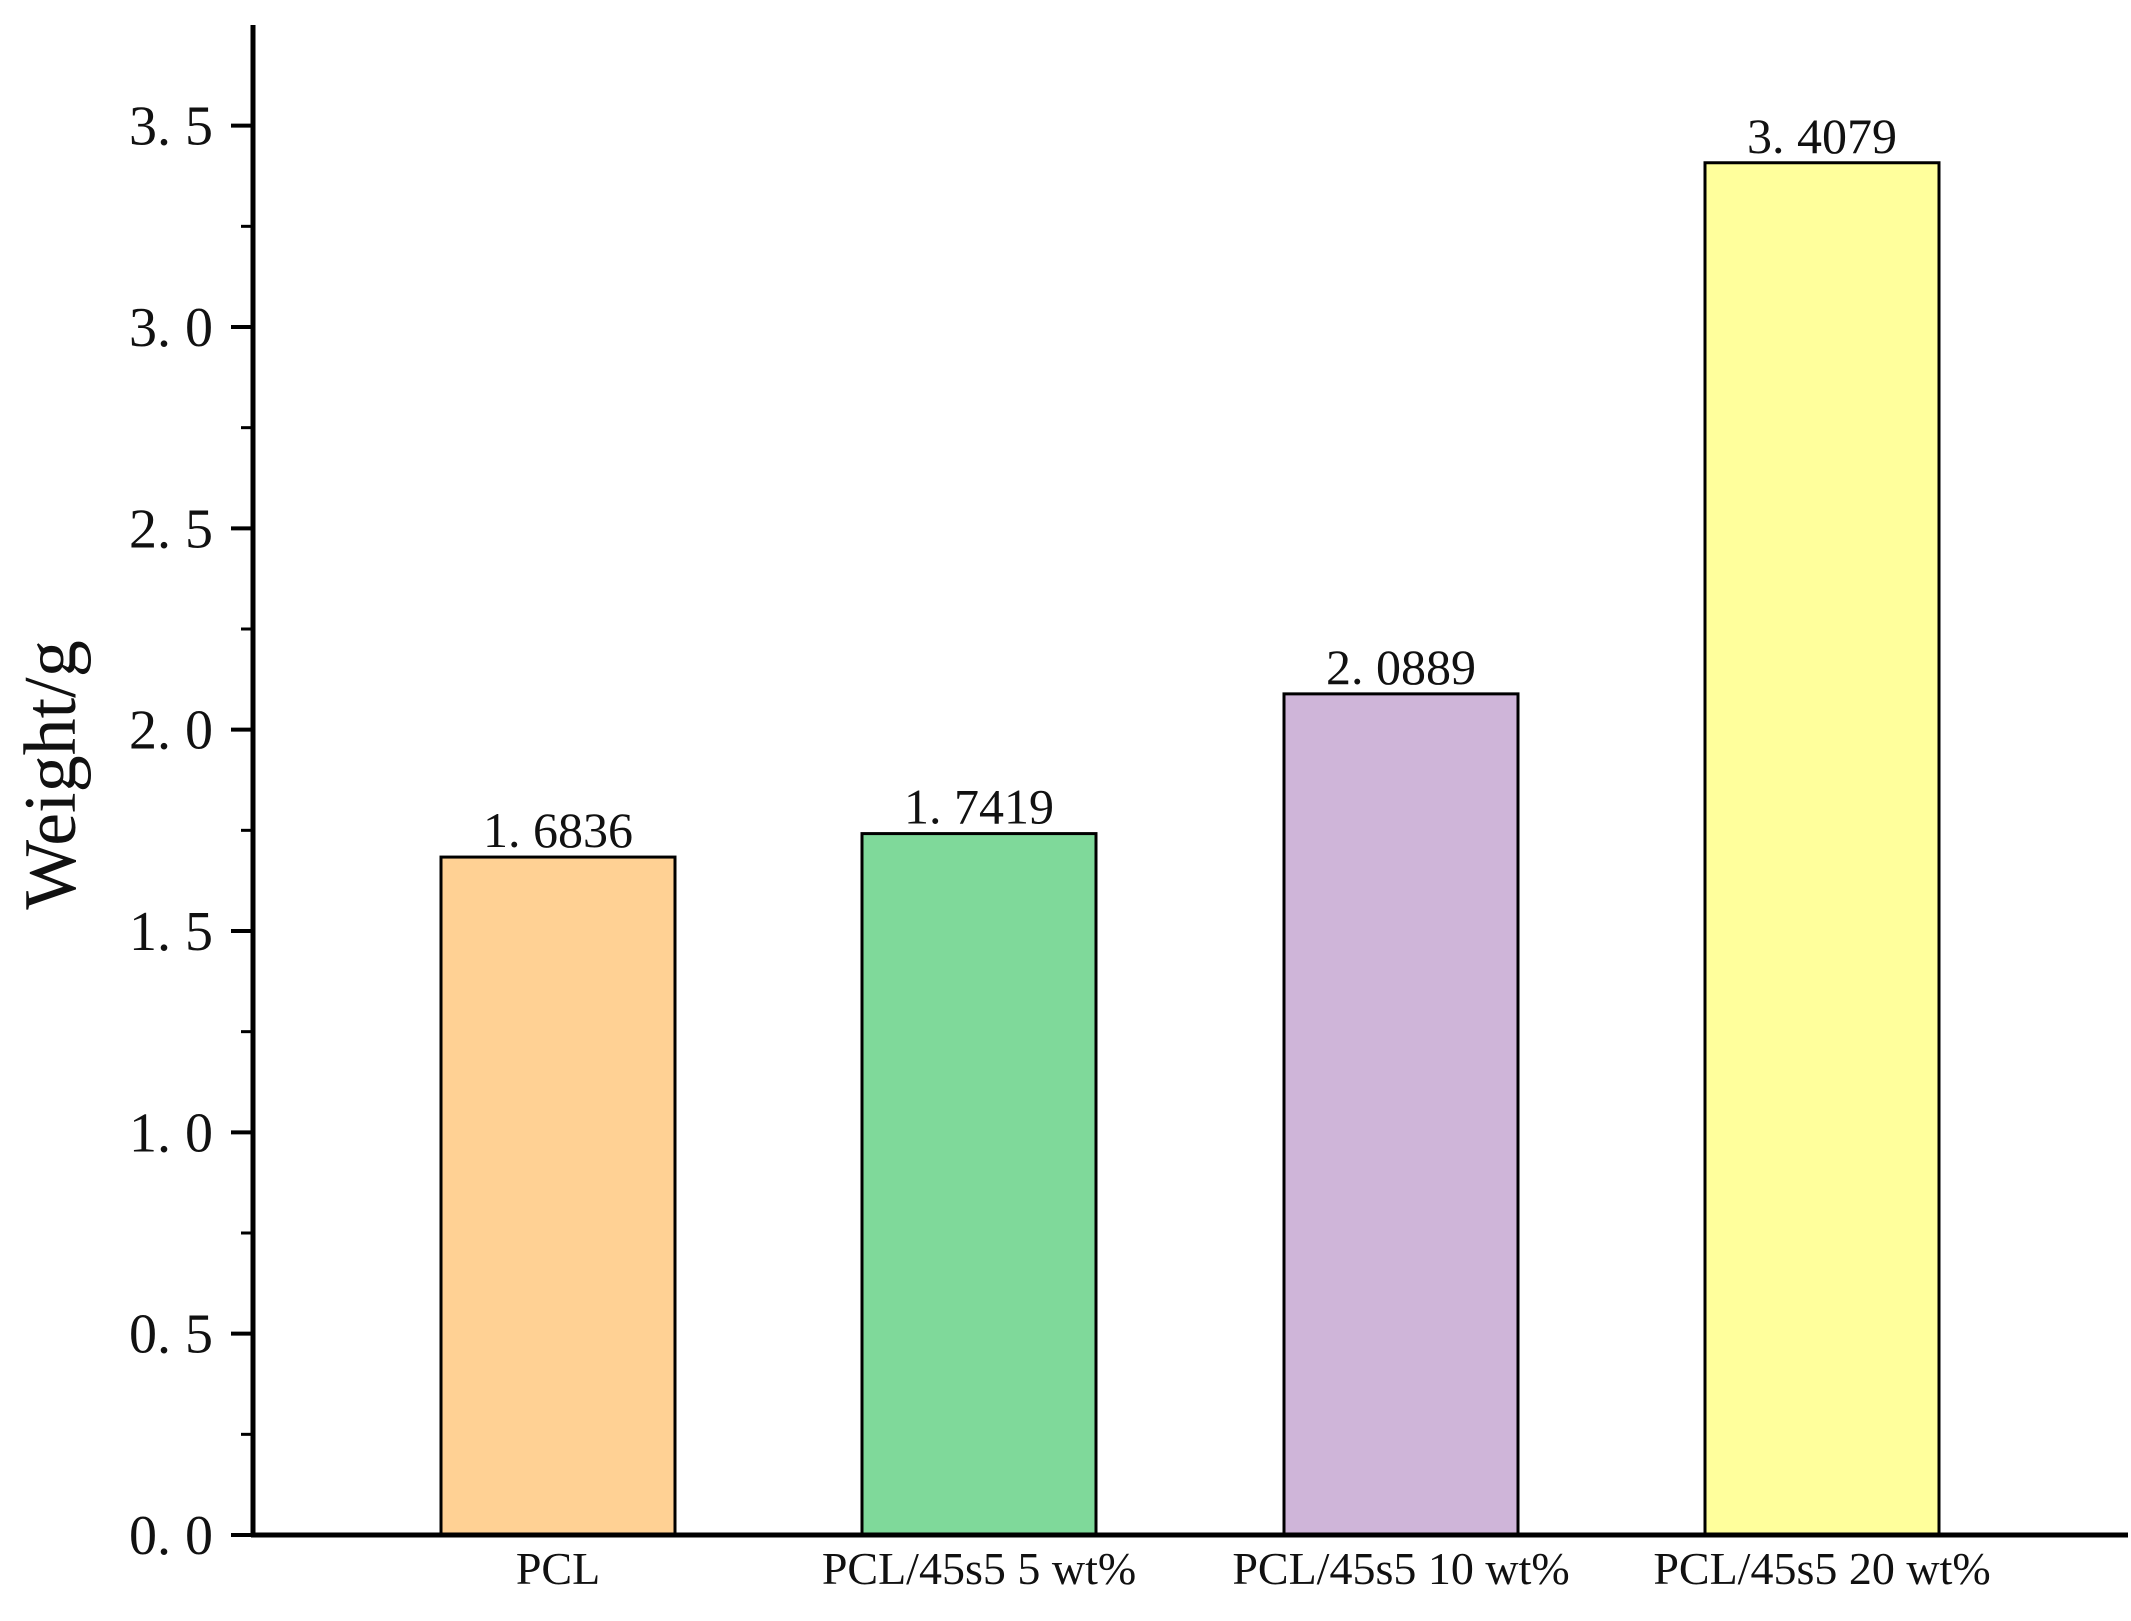 This screenshot has height=1621, width=2131. What do you see at coordinates (979, 807) in the screenshot?
I see `bar-value-label-2: 1. 7419` at bounding box center [979, 807].